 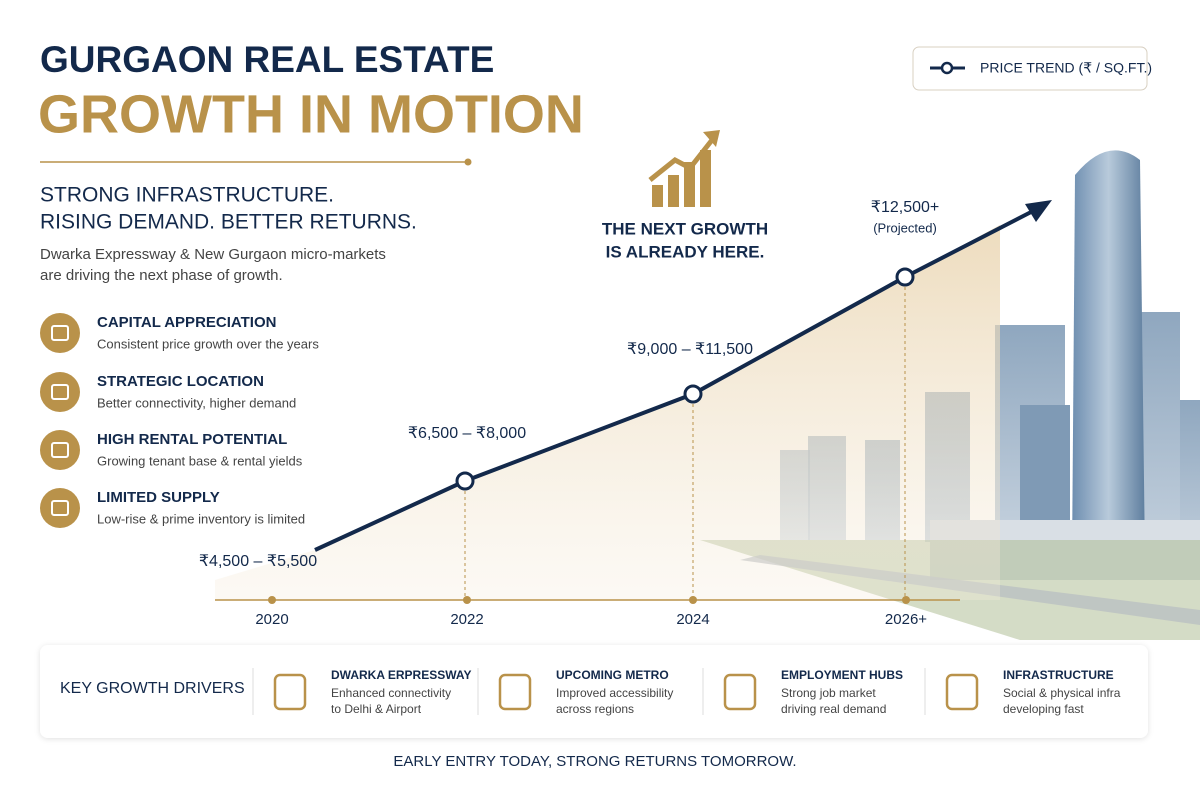 What do you see at coordinates (401, 675) in the screenshot?
I see `driver-title: DWARKA ERPRESSWAY` at bounding box center [401, 675].